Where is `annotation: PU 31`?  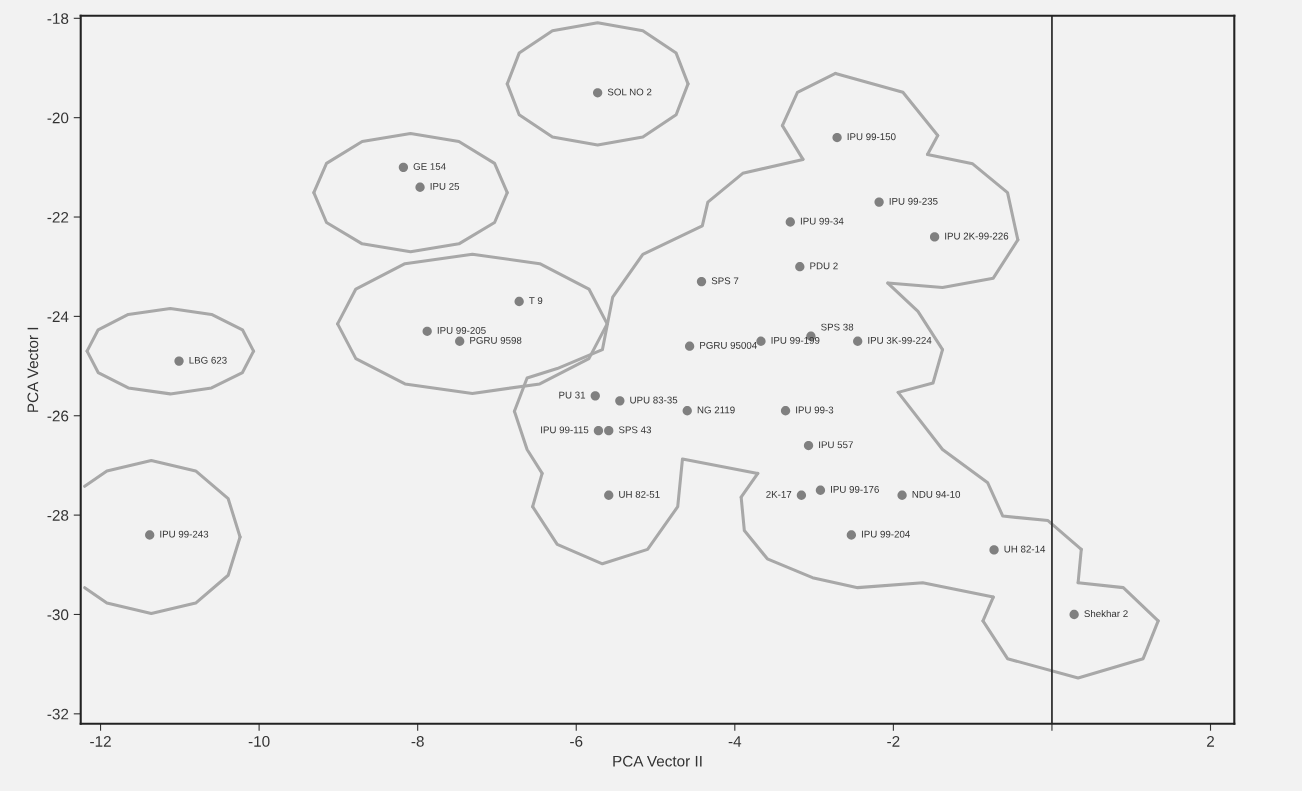 annotation: PU 31 is located at coordinates (572, 395).